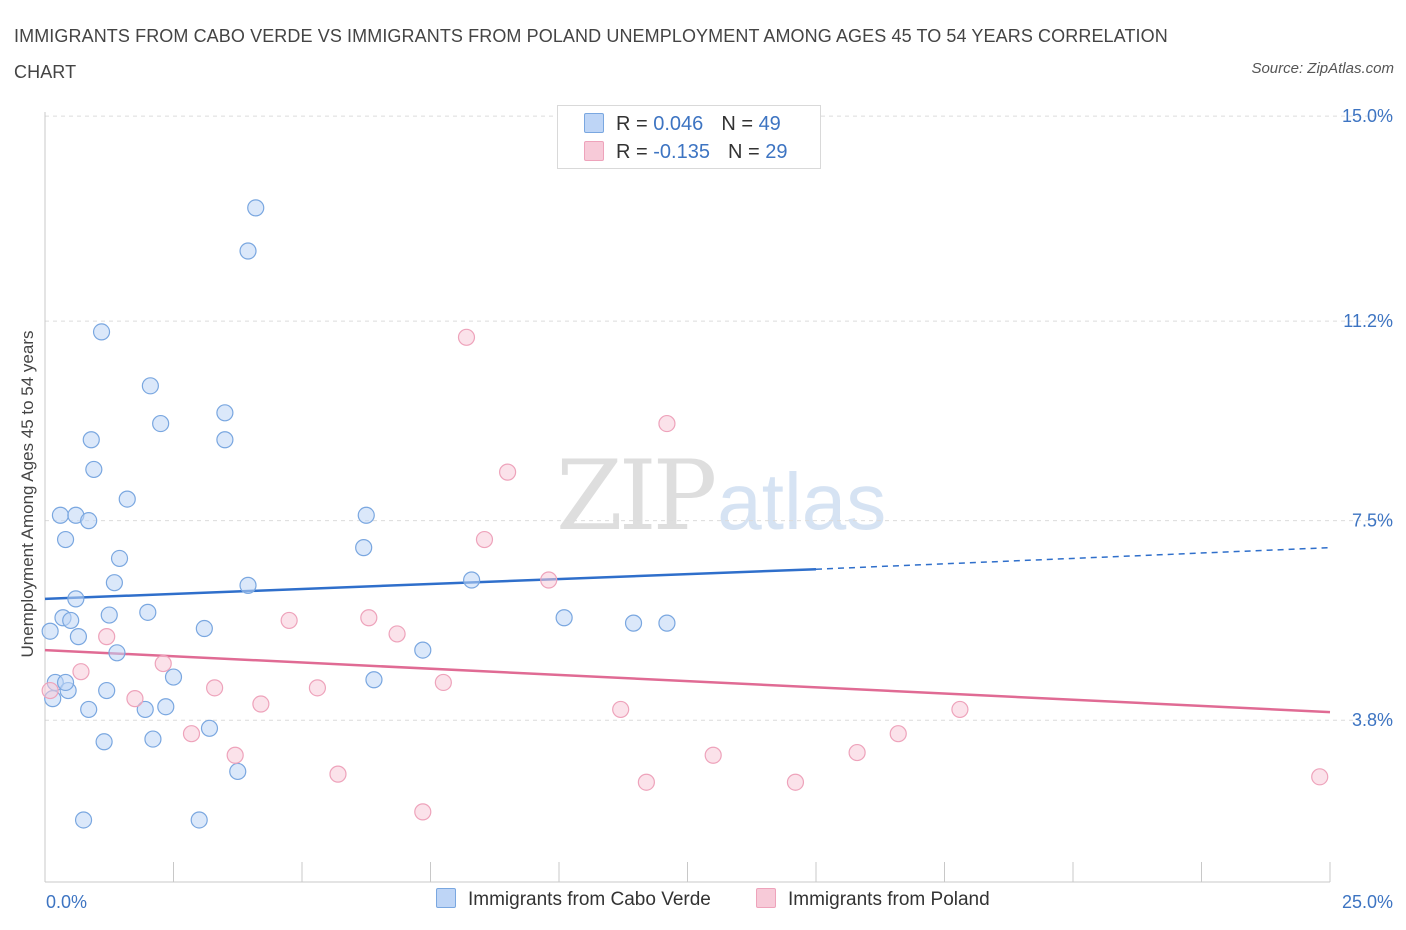  Describe the element at coordinates (681, 152) in the screenshot. I see `legend-r-value: -0.135` at that location.